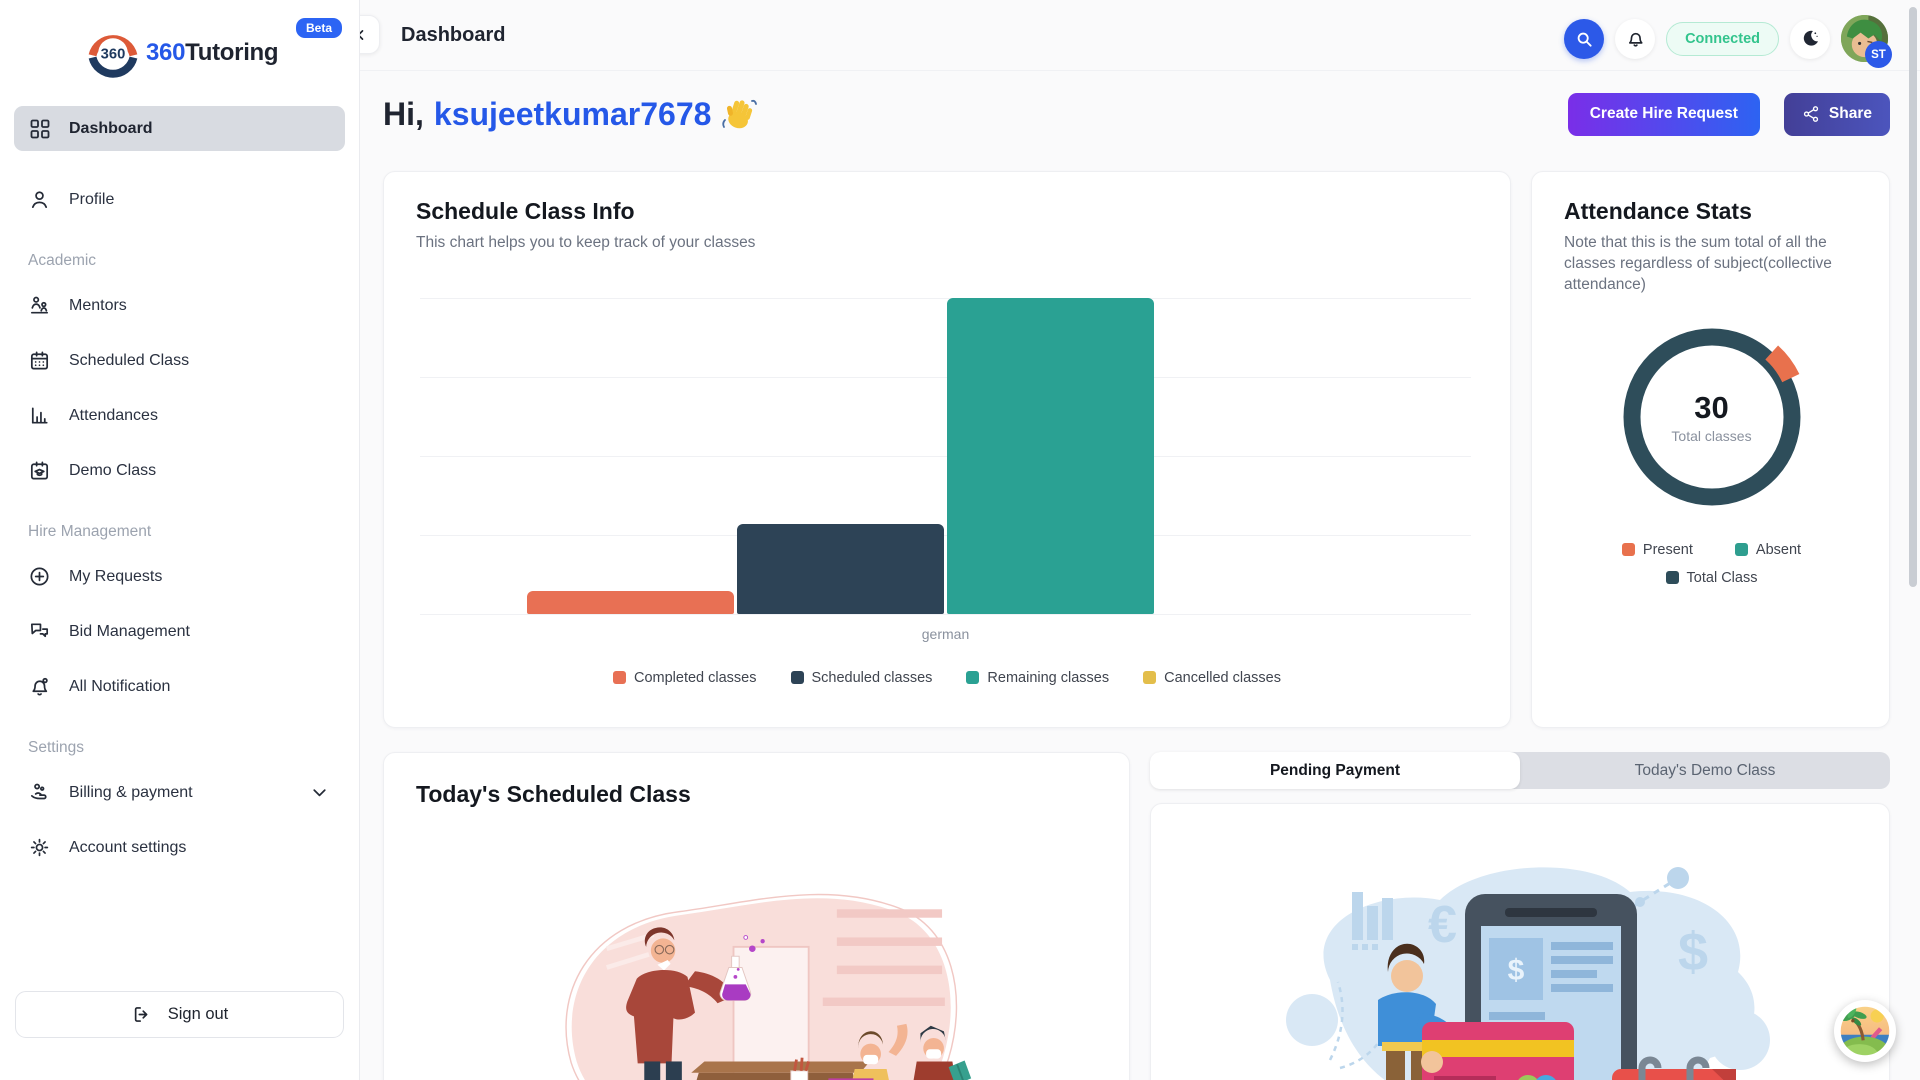  Describe the element at coordinates (40, 686) in the screenshot. I see `bell-dot-icon` at that location.